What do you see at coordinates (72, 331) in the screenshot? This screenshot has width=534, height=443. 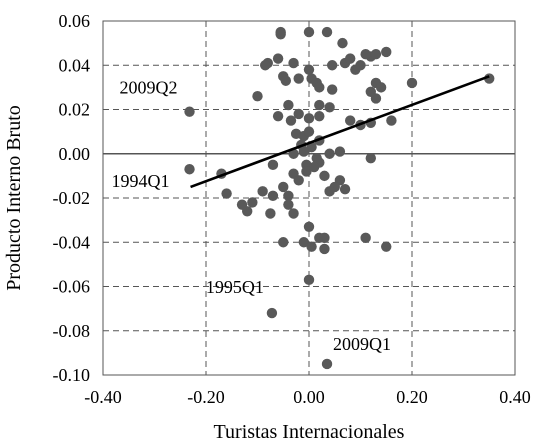 I see `y-tick-label: -0.08` at bounding box center [72, 331].